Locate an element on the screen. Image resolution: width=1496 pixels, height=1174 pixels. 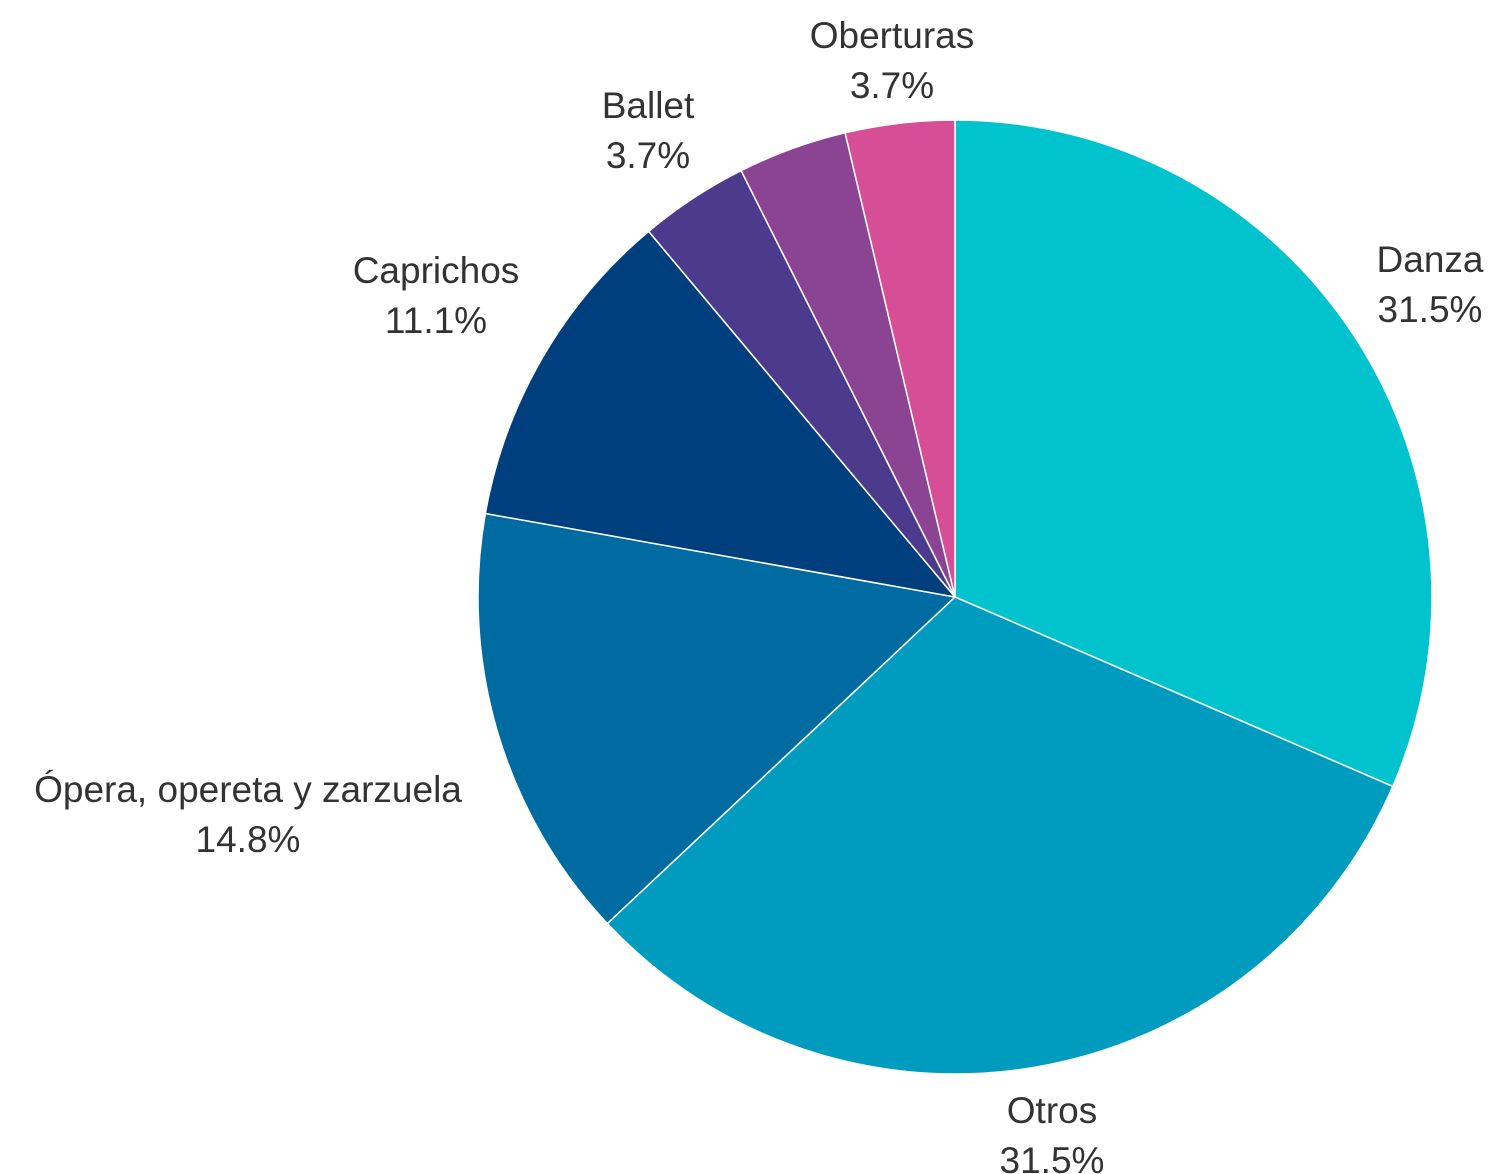
pie-slice-opera-opereta-y-zarzuela is located at coordinates (717, 718).